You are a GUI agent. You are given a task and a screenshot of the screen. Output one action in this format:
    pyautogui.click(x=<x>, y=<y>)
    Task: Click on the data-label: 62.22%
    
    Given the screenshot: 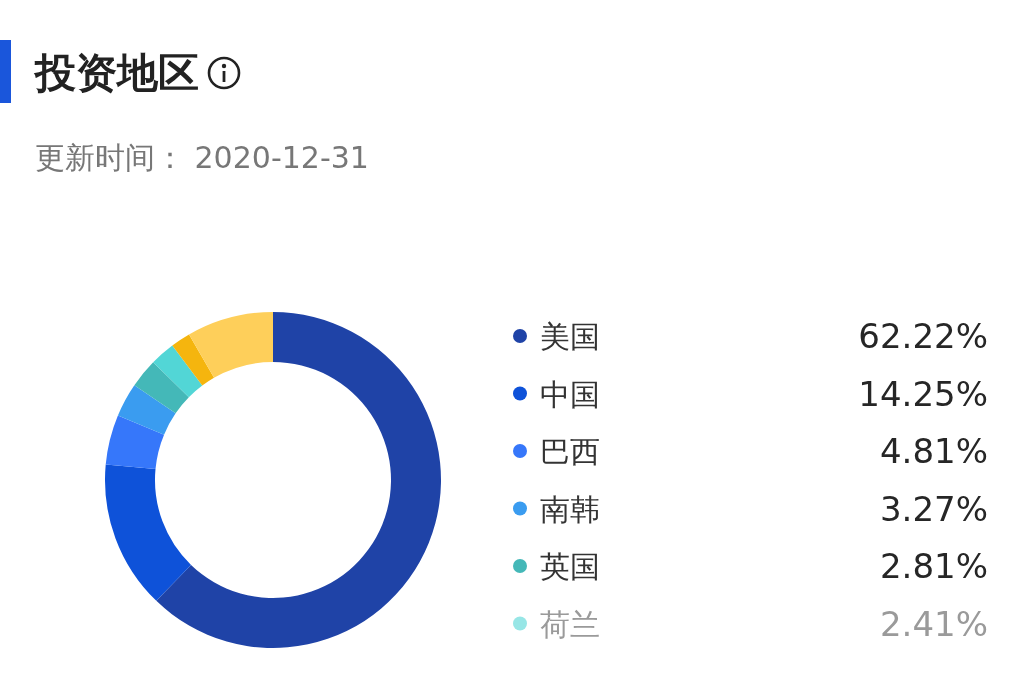 What is the action you would take?
    pyautogui.click(x=923, y=336)
    